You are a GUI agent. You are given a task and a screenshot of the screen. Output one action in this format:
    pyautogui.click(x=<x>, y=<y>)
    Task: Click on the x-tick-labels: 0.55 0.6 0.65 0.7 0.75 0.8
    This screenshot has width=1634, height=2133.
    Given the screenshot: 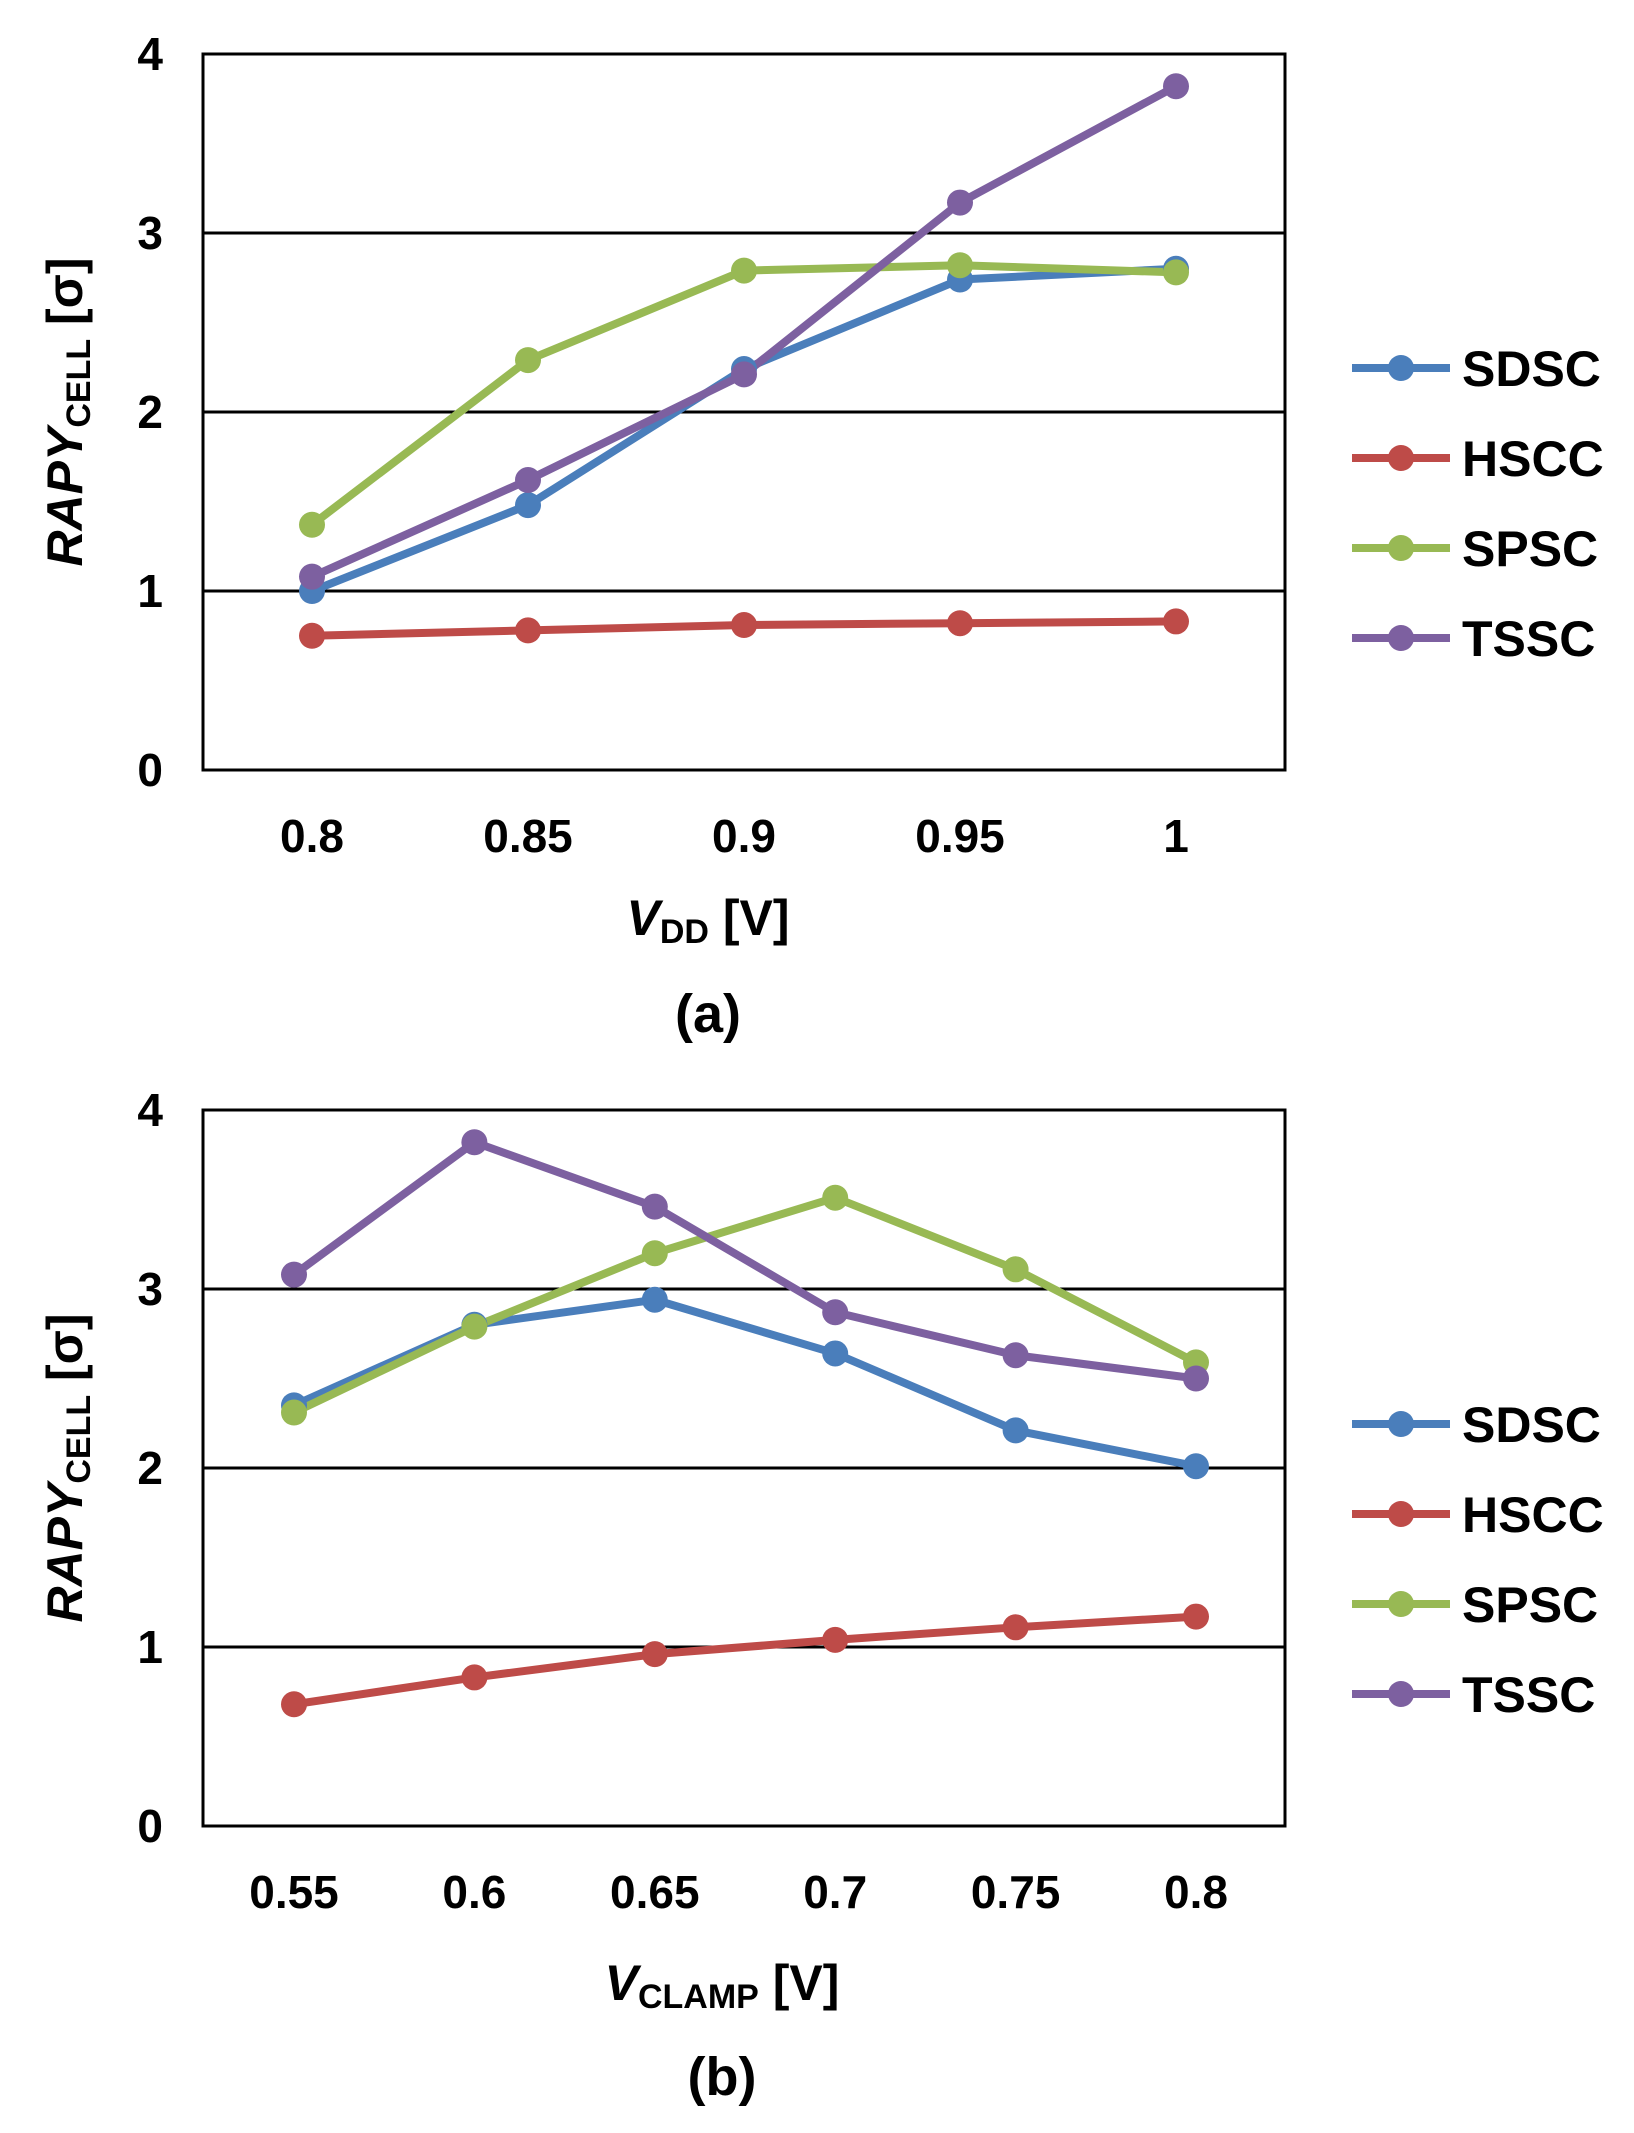 What is the action you would take?
    pyautogui.click(x=738, y=1892)
    